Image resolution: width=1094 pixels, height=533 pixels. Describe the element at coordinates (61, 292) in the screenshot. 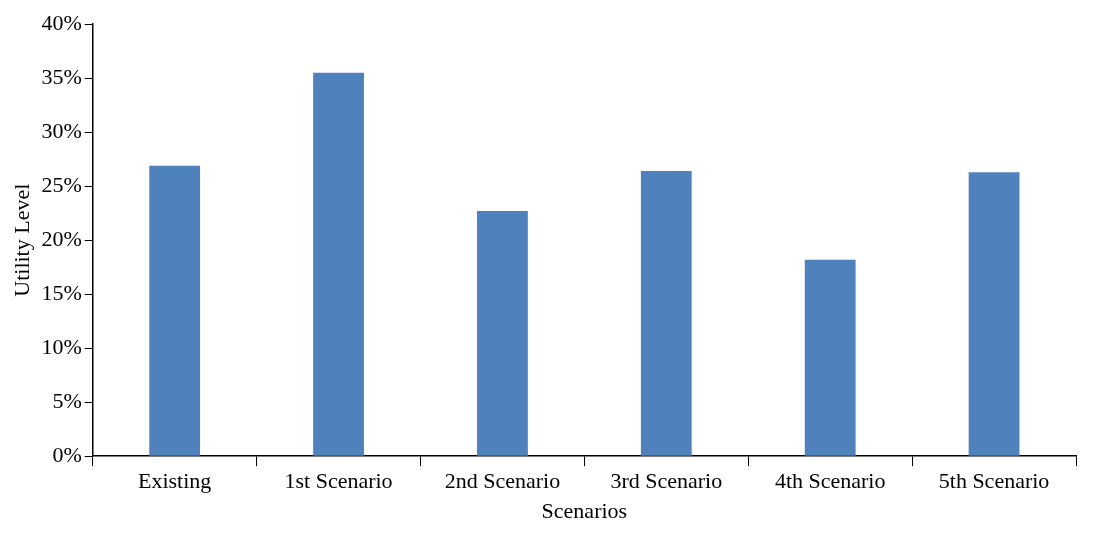

I see `y-tick-label: 15%` at that location.